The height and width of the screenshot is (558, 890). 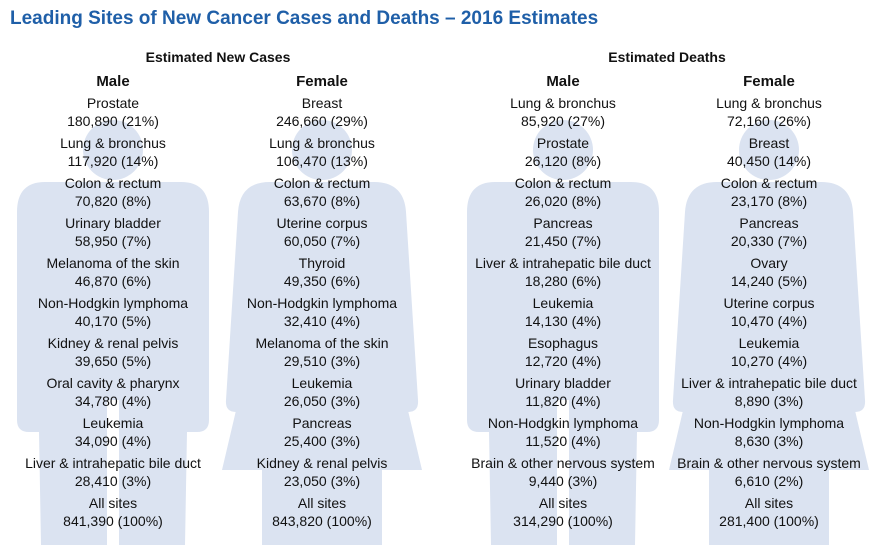 What do you see at coordinates (769, 481) in the screenshot?
I see `cancer-stat: 6,610 (2%)` at bounding box center [769, 481].